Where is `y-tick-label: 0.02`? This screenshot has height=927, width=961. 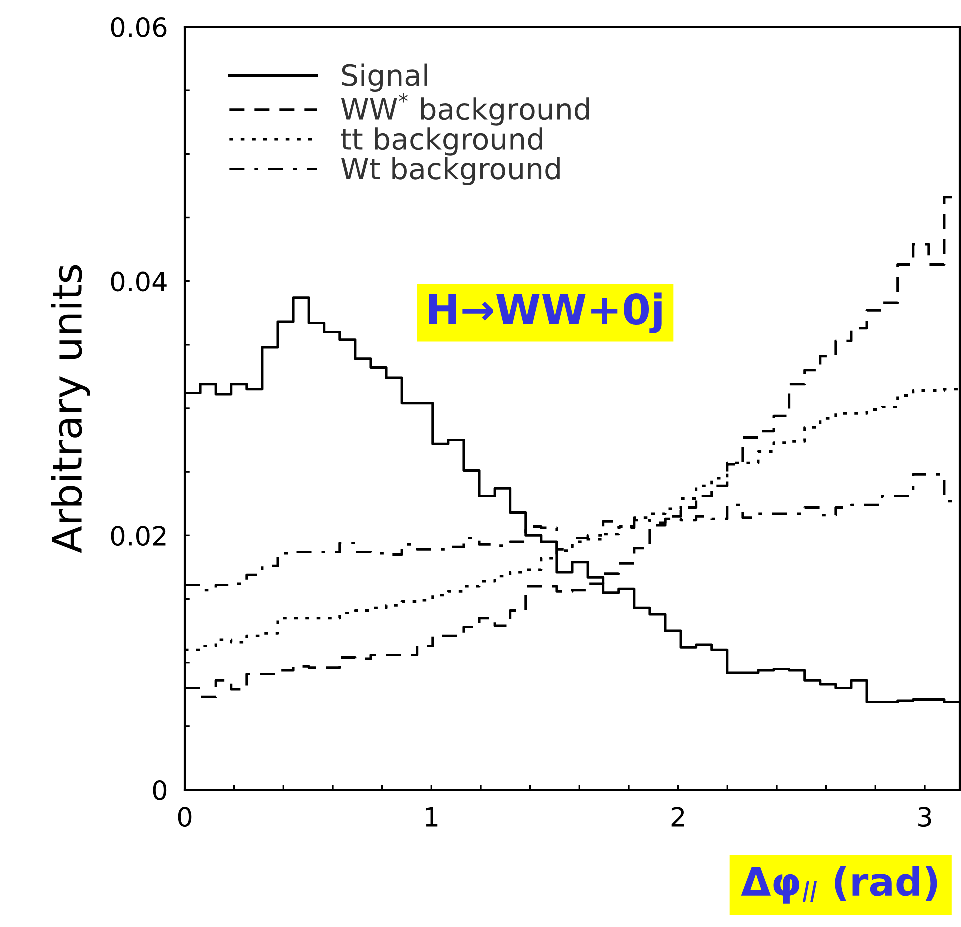
y-tick-label: 0.02 is located at coordinates (138, 536).